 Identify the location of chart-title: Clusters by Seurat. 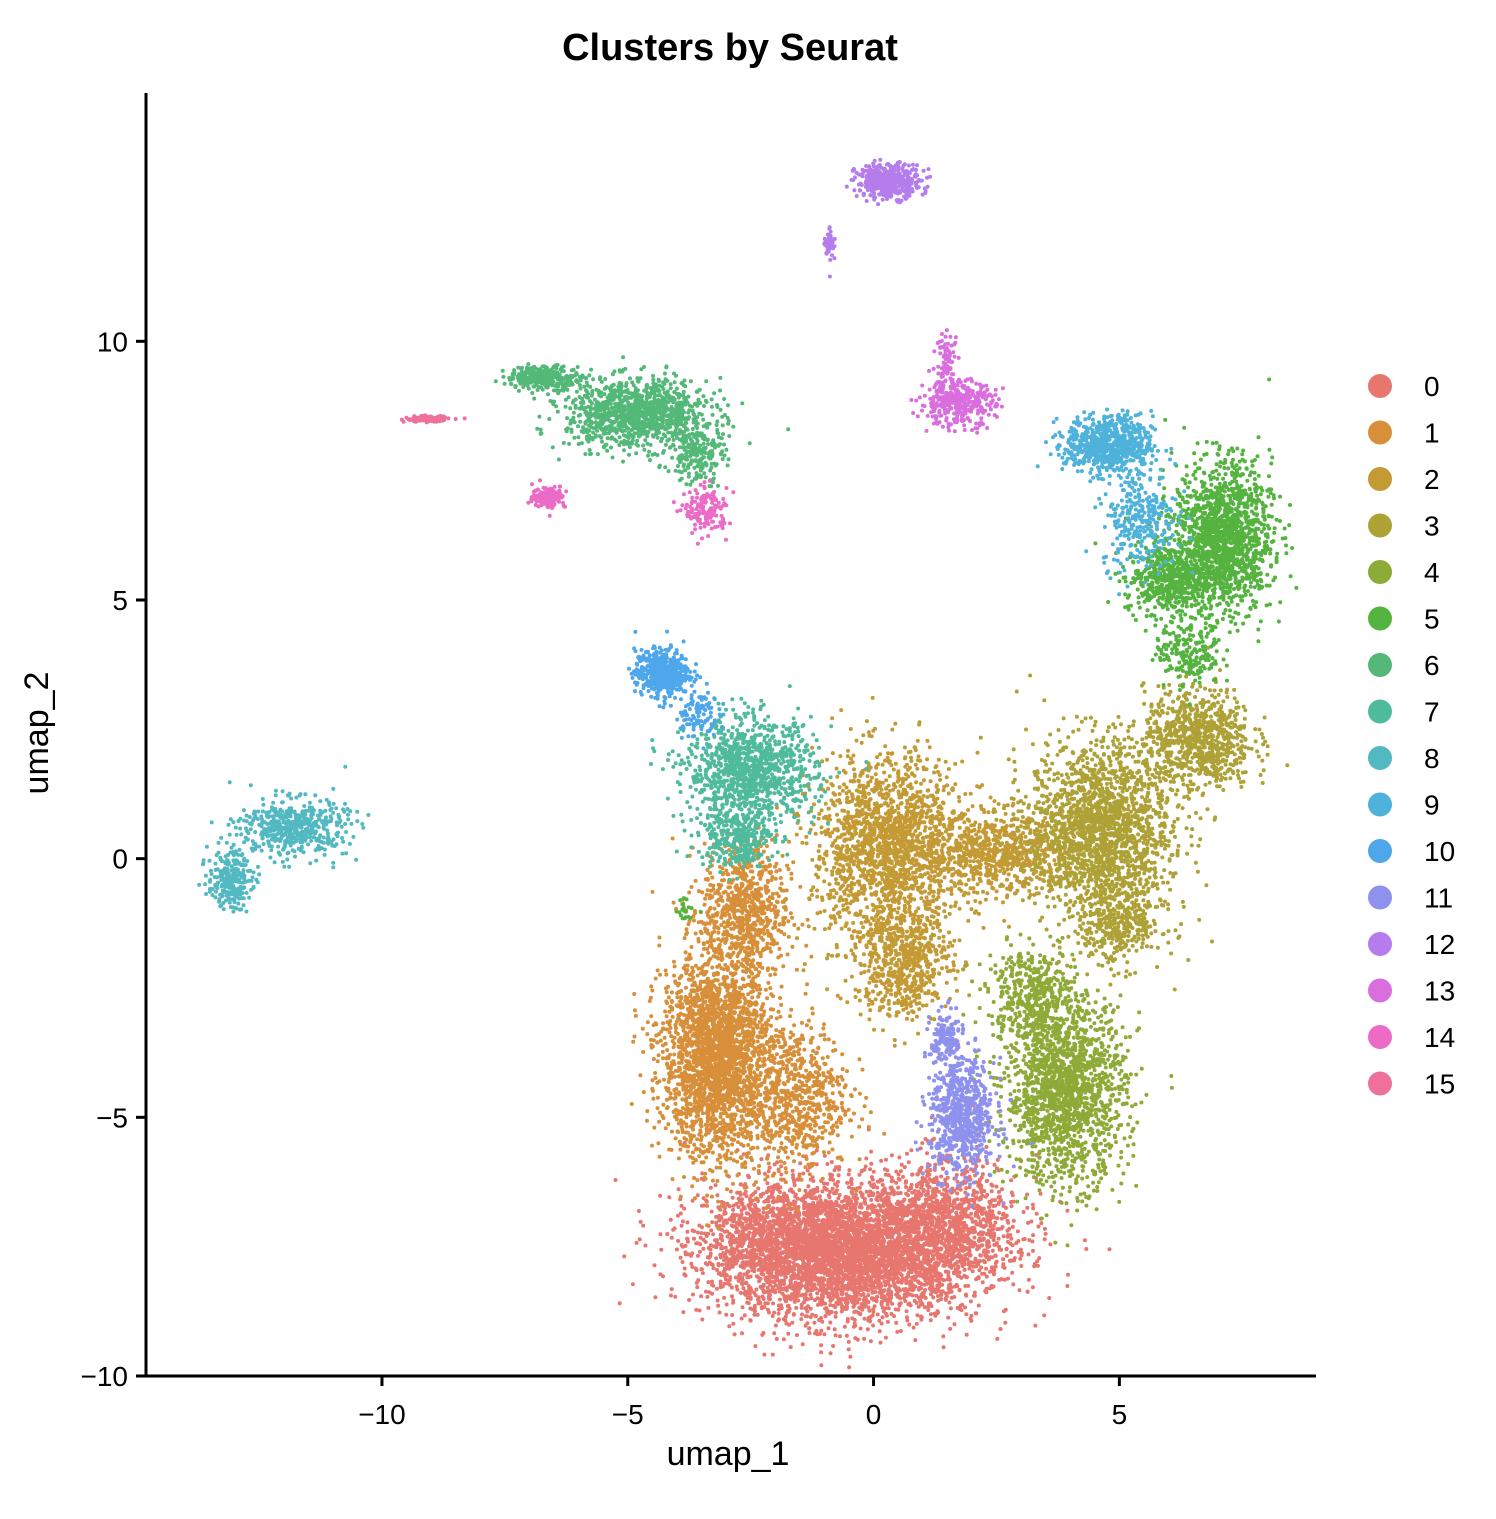
(730, 48).